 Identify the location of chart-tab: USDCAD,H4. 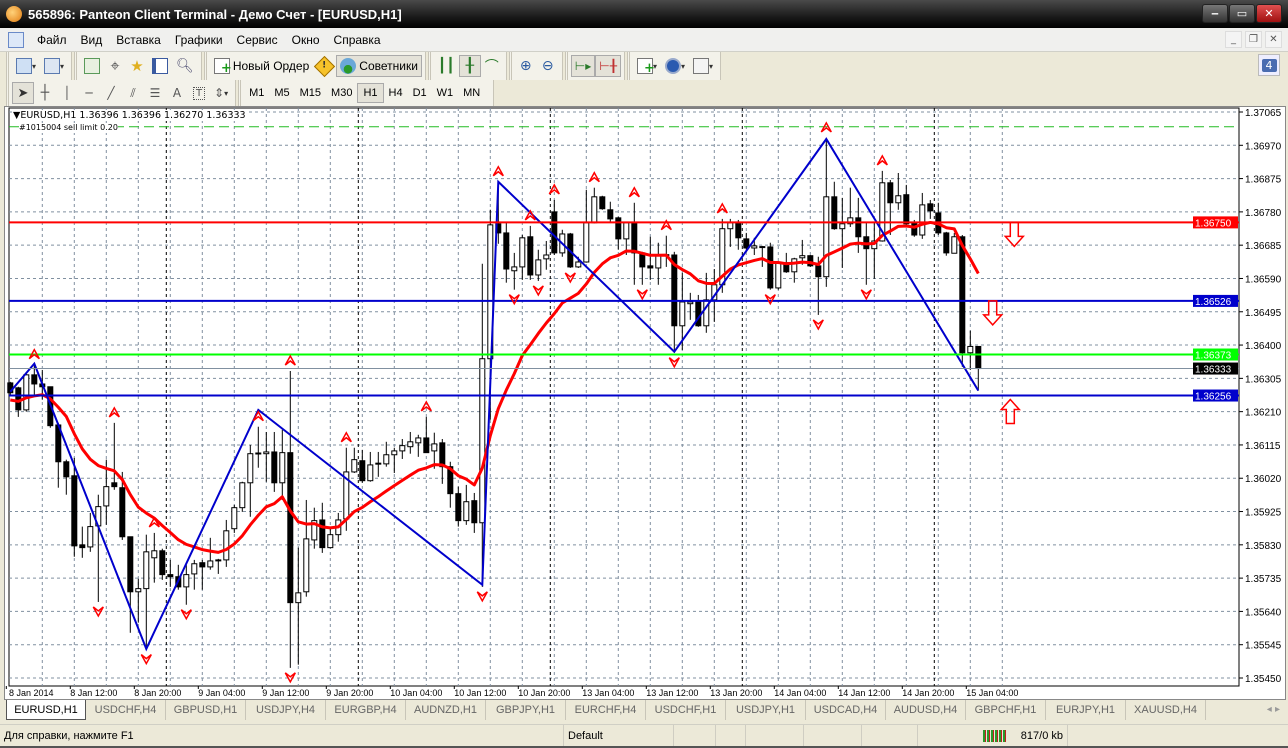
(846, 710).